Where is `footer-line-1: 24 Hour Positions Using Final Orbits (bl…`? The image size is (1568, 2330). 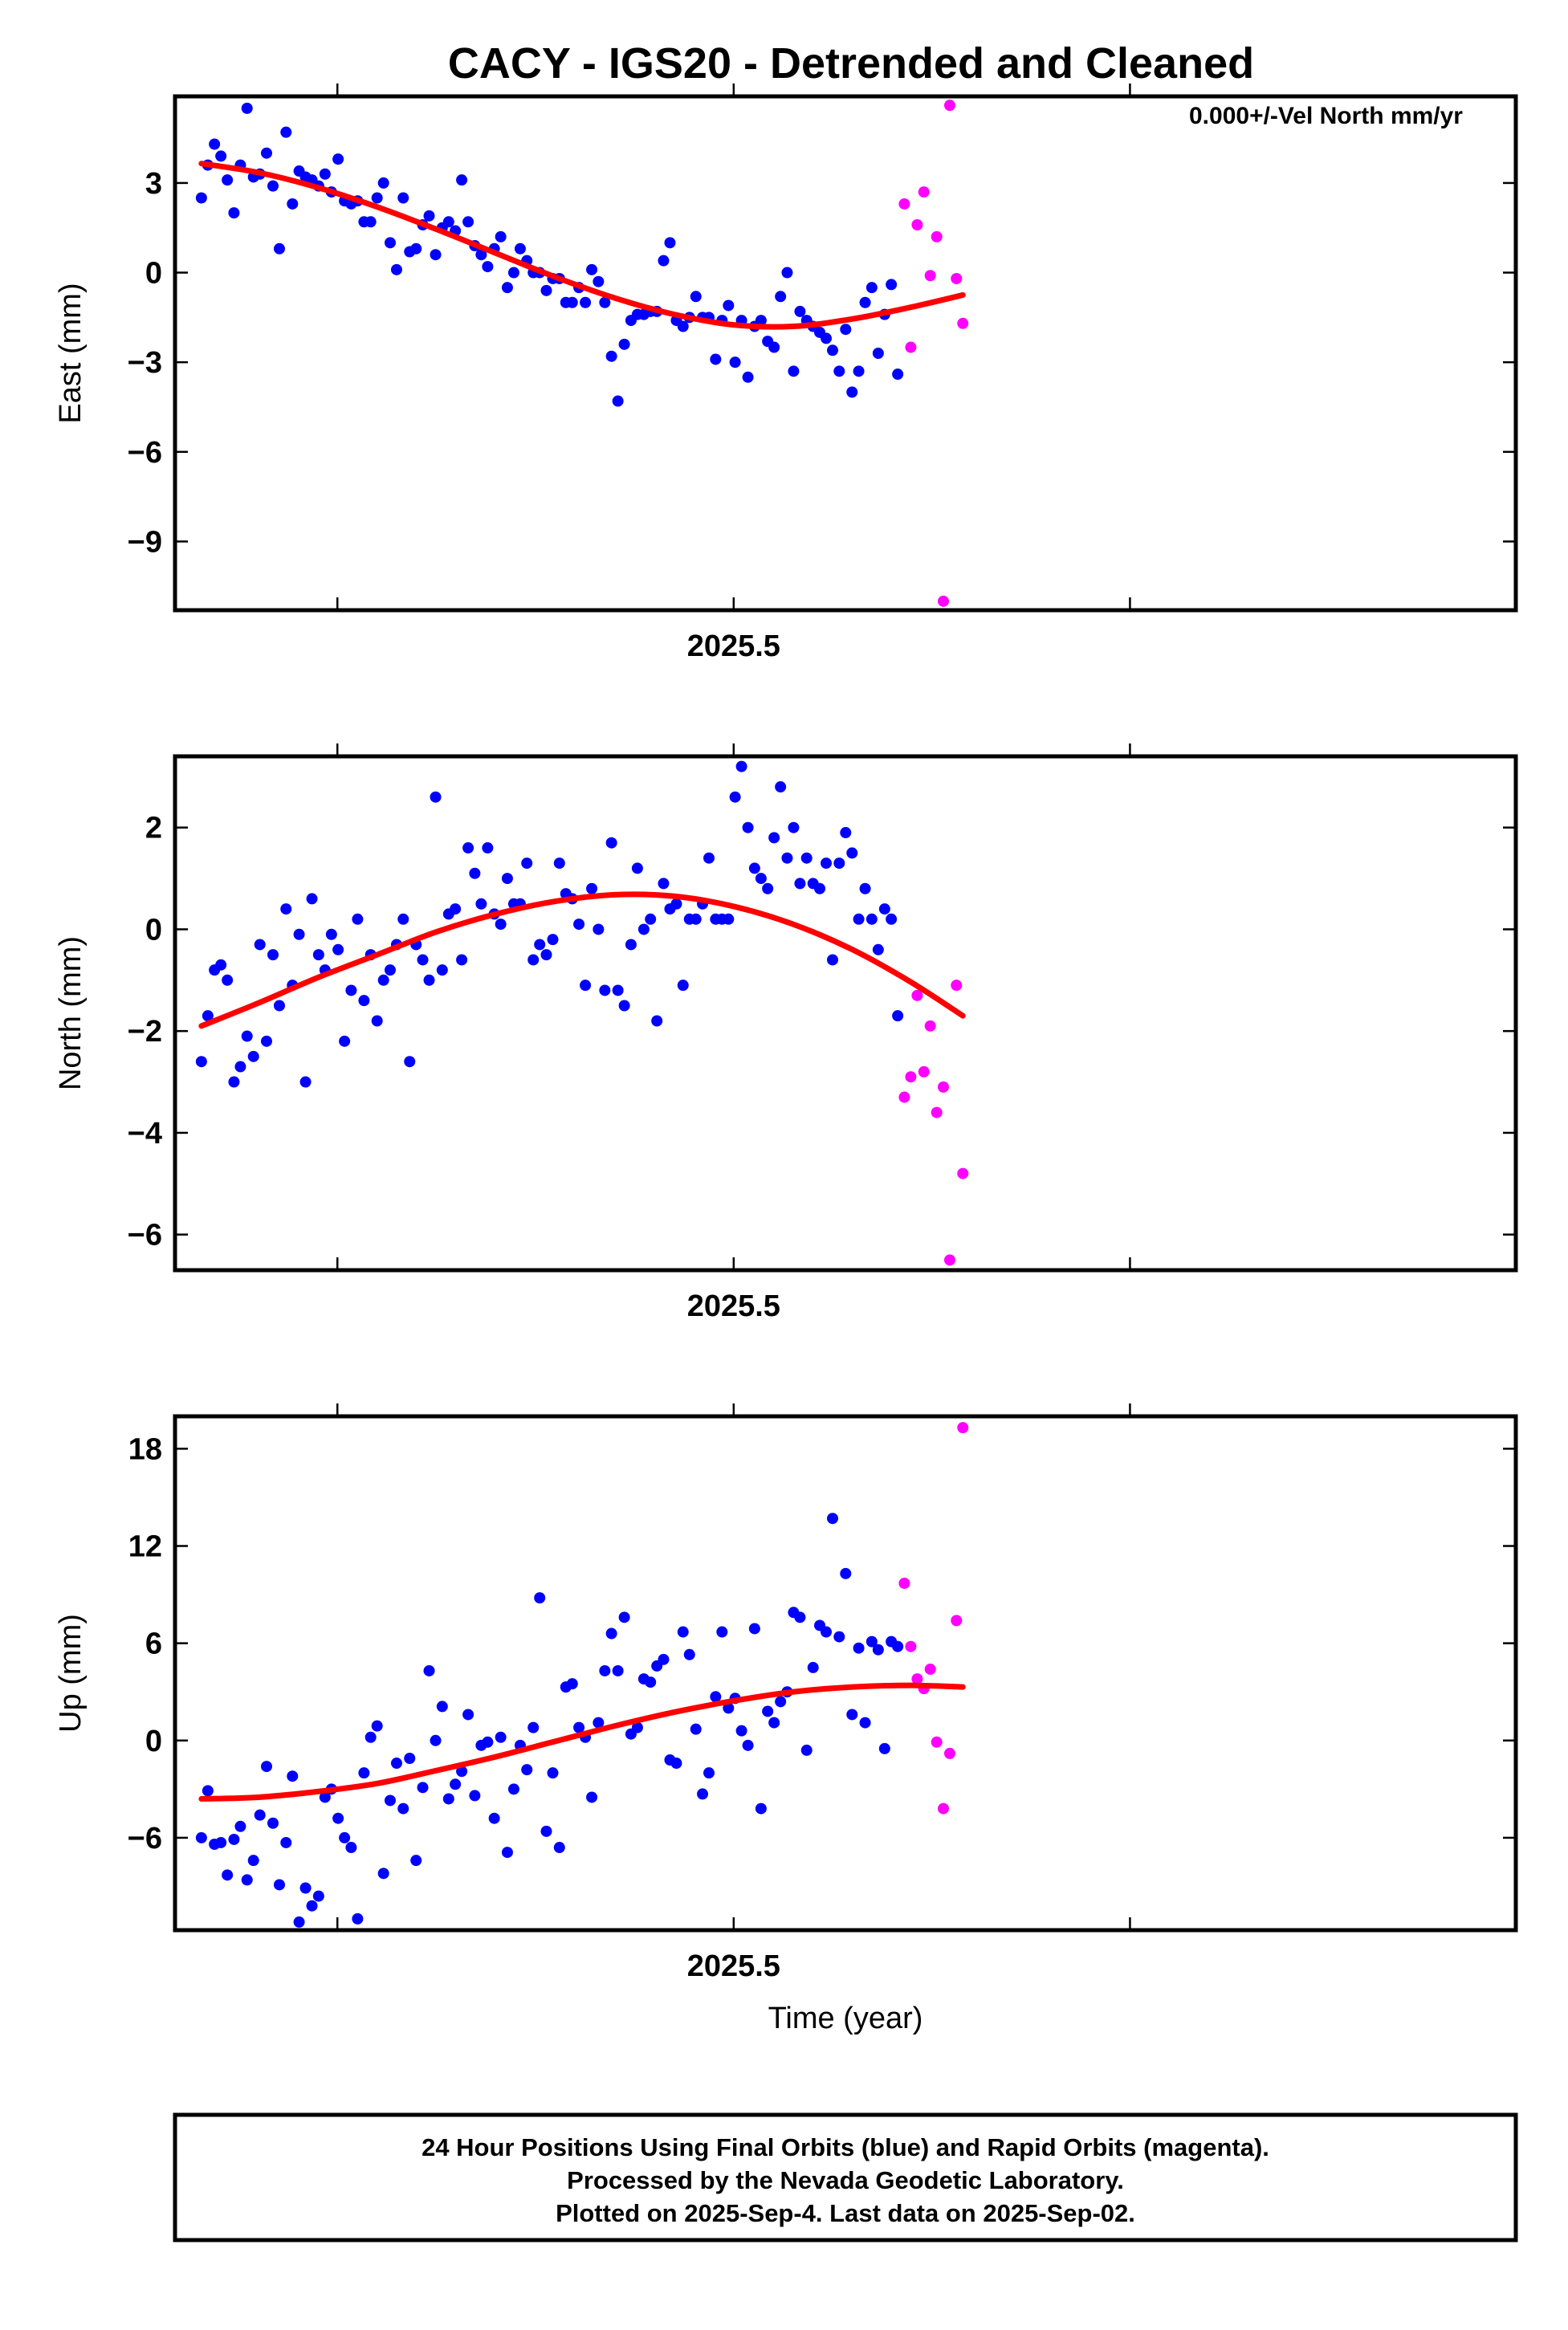
footer-line-1: 24 Hour Positions Using Final Orbits (bl… is located at coordinates (845, 2147).